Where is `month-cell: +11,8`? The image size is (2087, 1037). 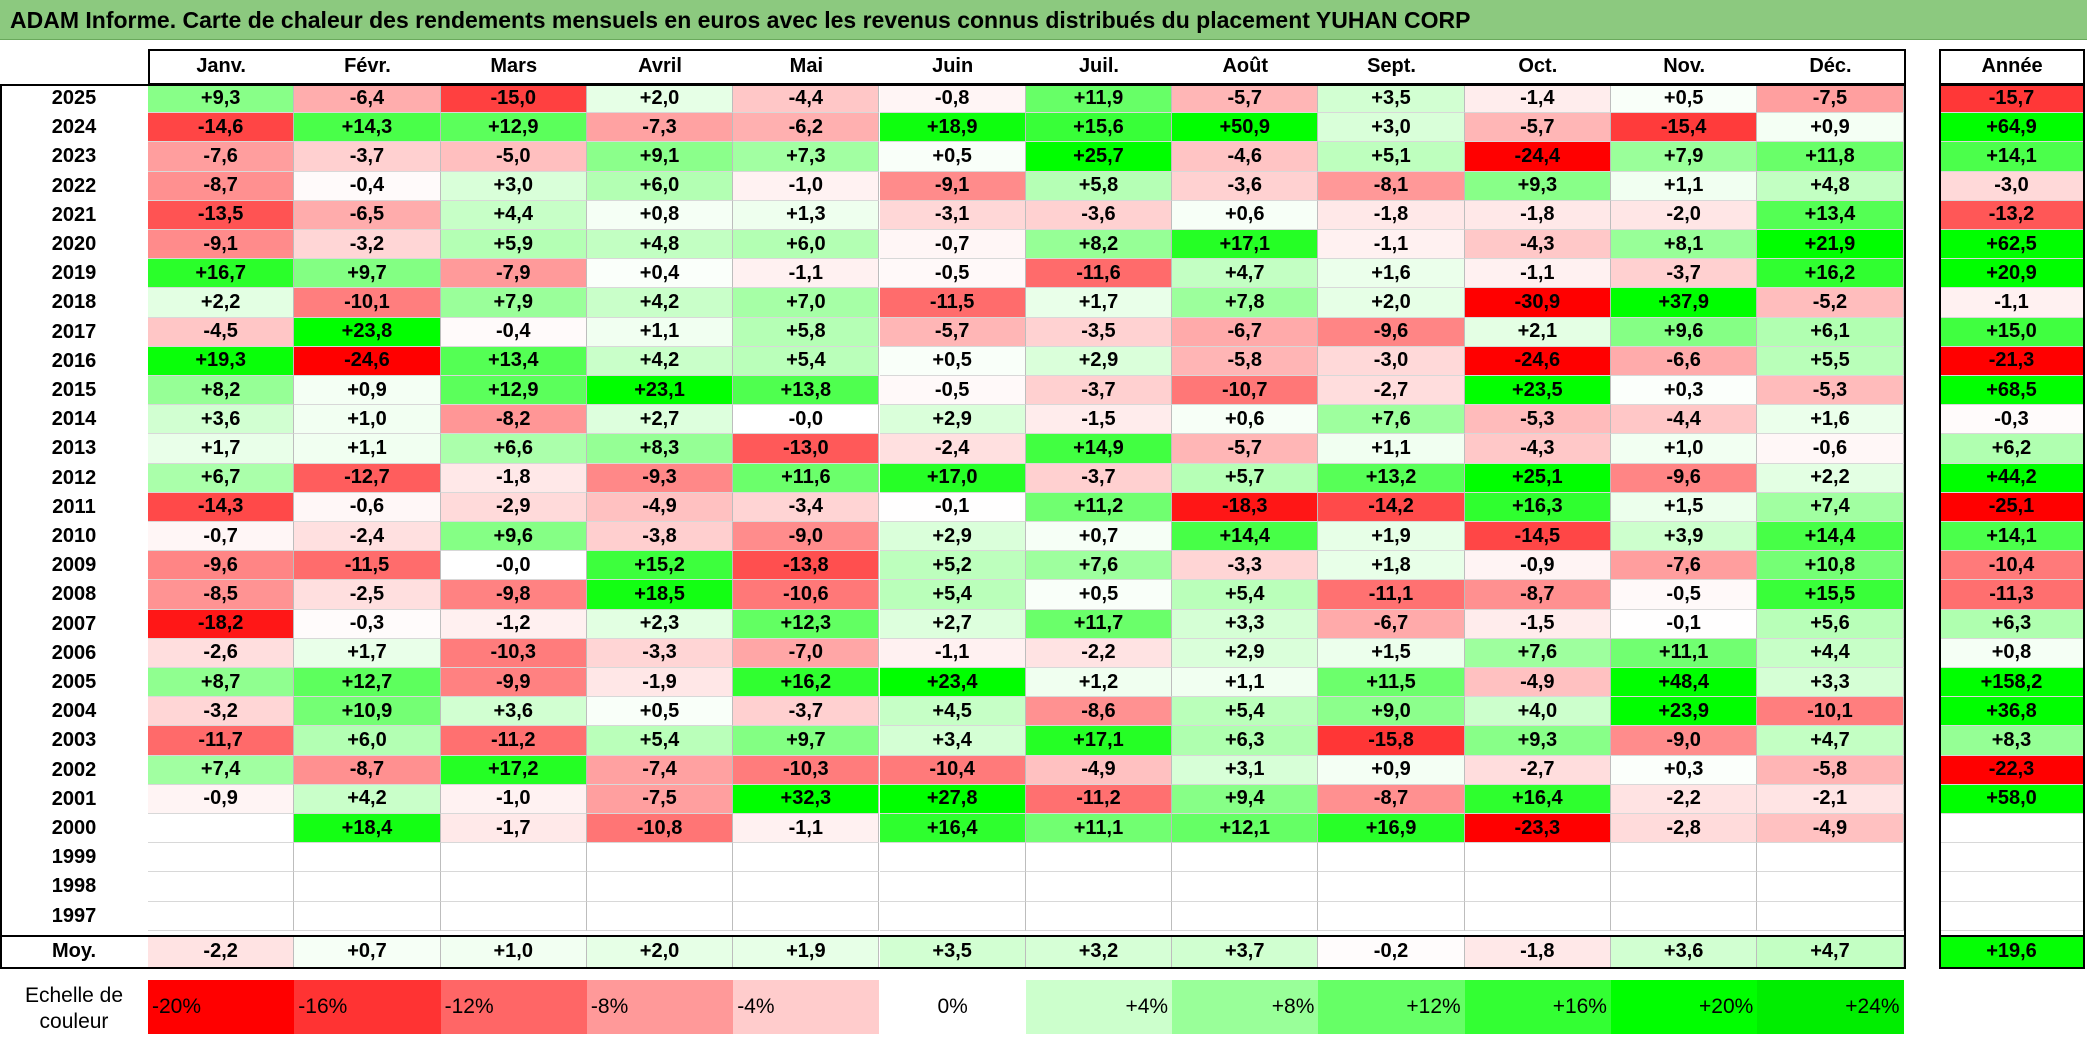
month-cell: +11,8 is located at coordinates (1830, 157).